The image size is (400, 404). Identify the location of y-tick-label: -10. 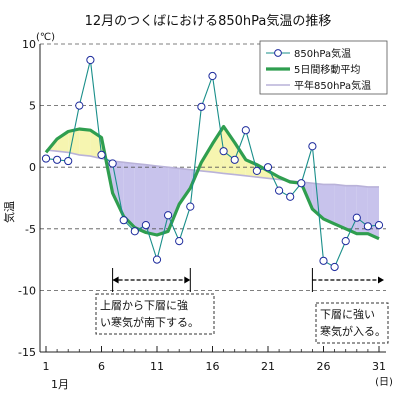
(27, 290).